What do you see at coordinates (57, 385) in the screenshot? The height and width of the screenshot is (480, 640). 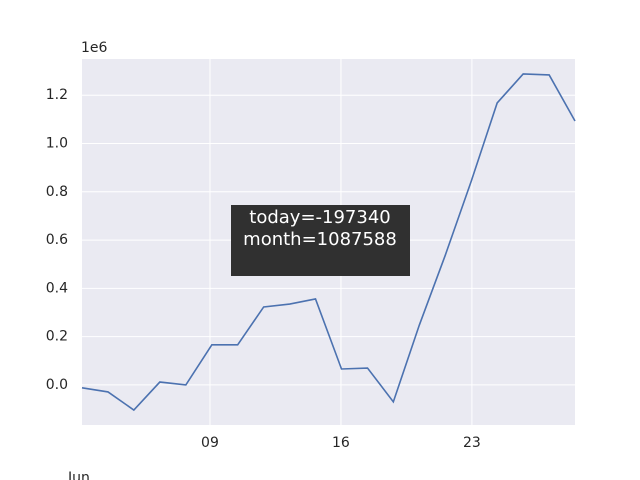 I see `y-tick-label: 0.0` at bounding box center [57, 385].